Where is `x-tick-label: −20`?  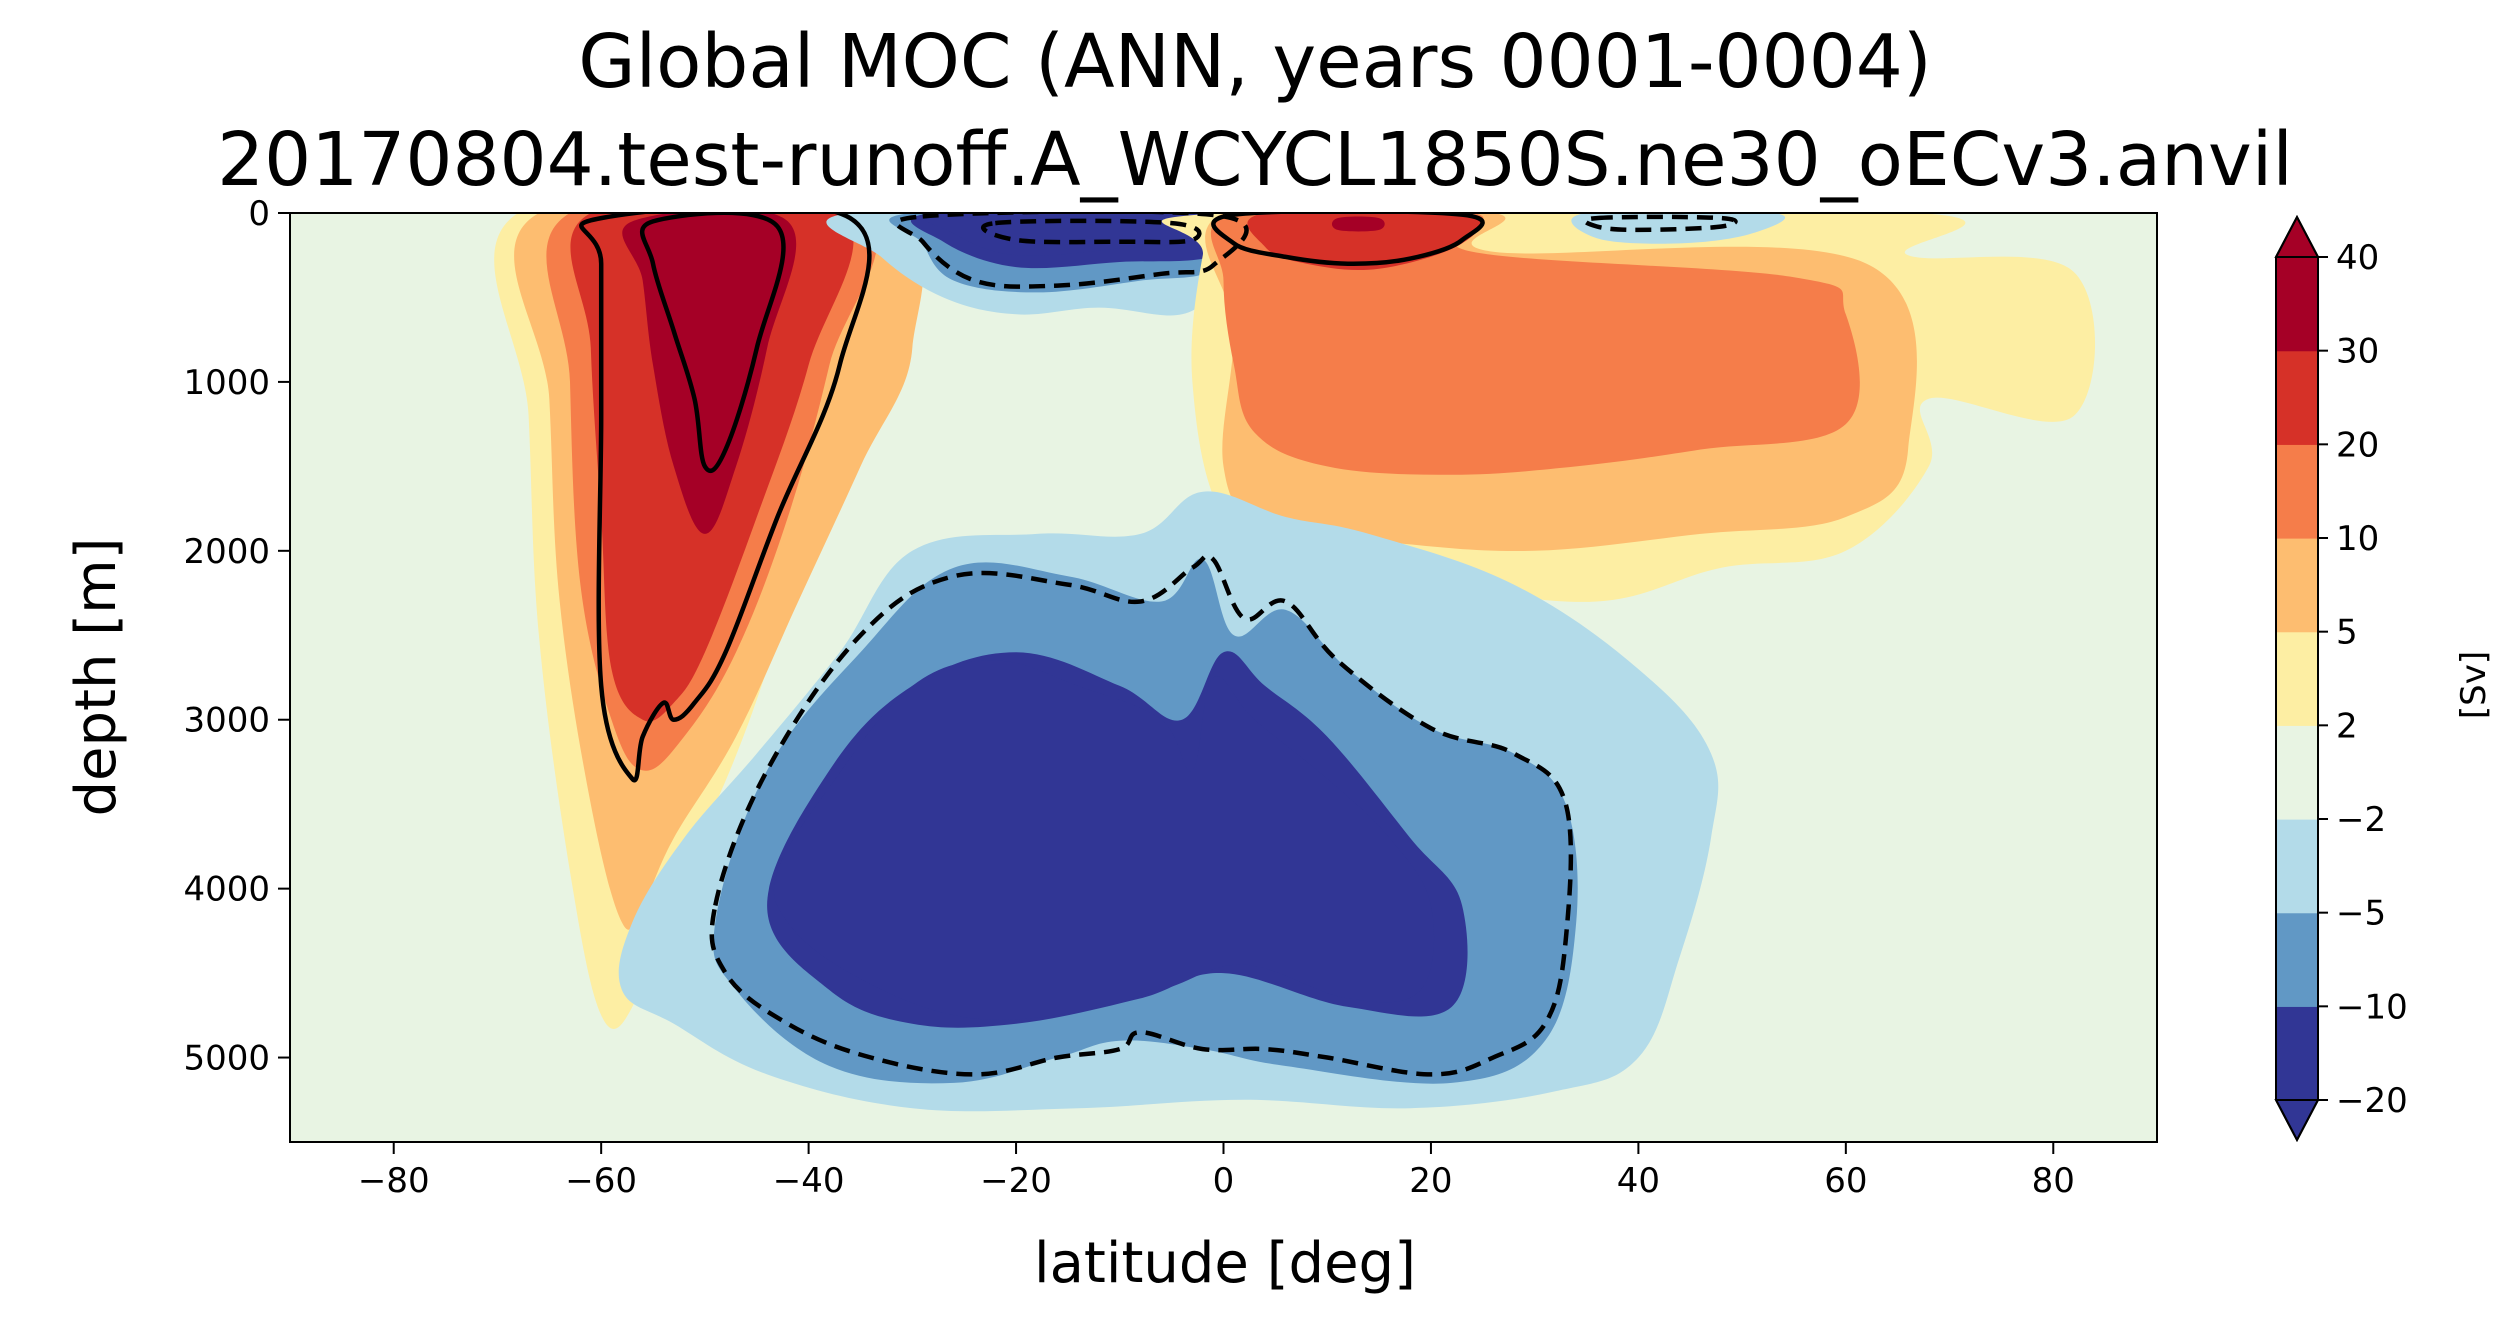 x-tick-label: −20 is located at coordinates (1016, 1181).